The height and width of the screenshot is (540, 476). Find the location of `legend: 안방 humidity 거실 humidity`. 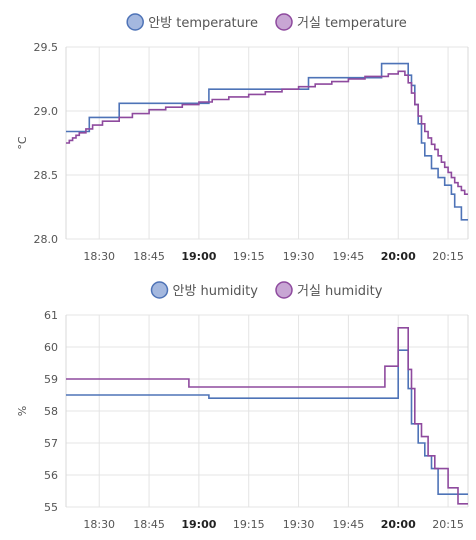

legend: 안방 humidity 거실 humidity is located at coordinates (266, 290).